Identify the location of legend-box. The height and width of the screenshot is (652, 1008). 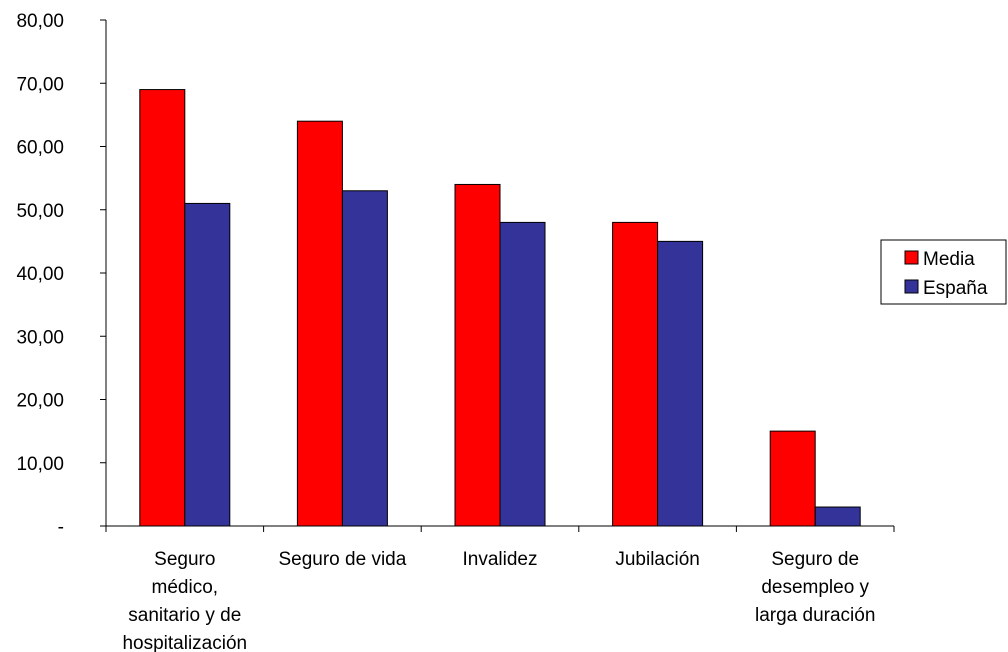
(943, 272).